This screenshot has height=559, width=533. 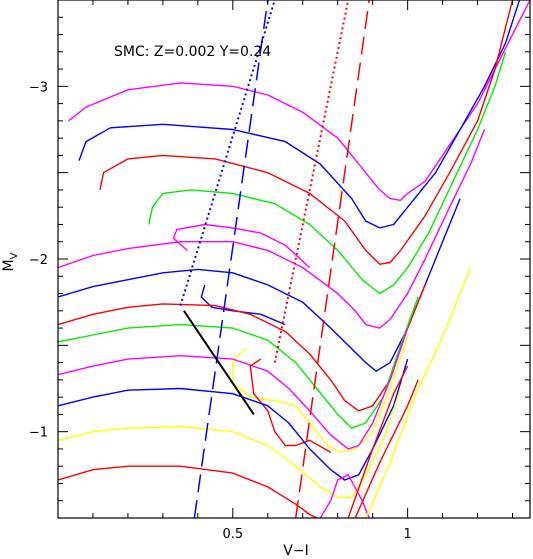 What do you see at coordinates (38, 433) in the screenshot?
I see `y-tick-label: −1` at bounding box center [38, 433].